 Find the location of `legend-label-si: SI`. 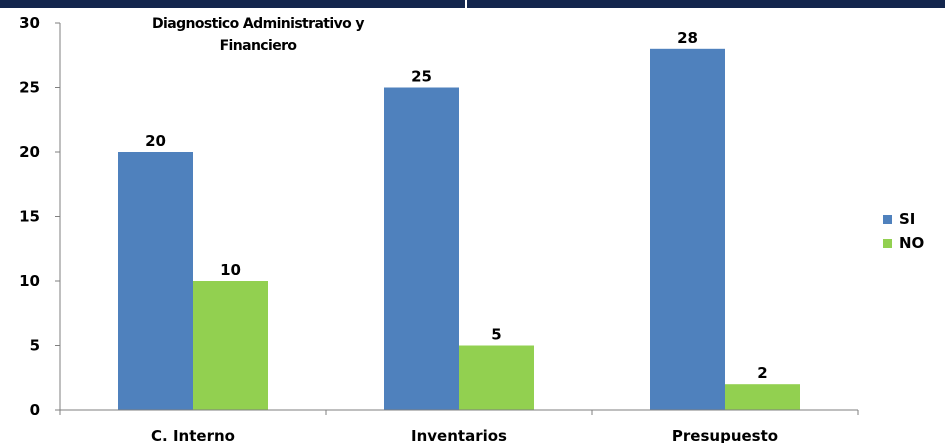

legend-label-si: SI is located at coordinates (907, 219).